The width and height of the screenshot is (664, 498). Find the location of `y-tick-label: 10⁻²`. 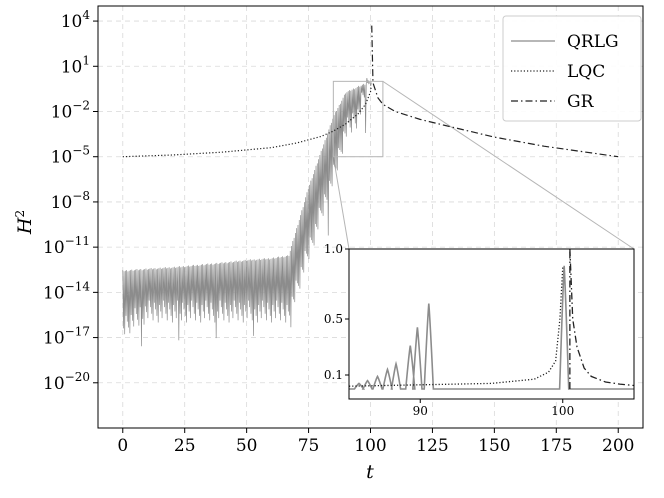

y-tick-label: 10⁻² is located at coordinates (70, 111).